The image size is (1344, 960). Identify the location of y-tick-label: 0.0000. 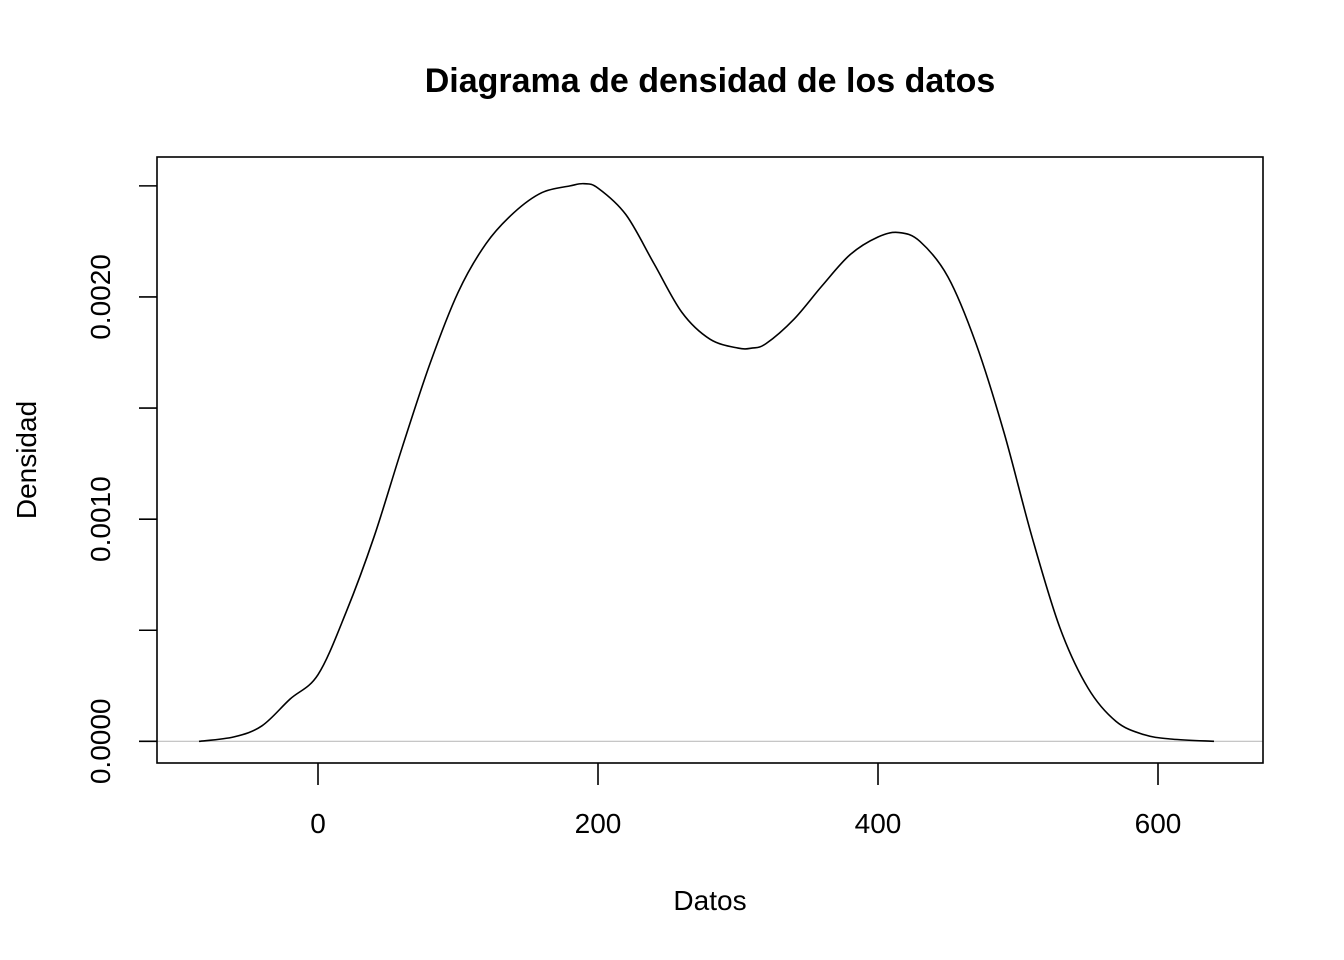
(100, 742).